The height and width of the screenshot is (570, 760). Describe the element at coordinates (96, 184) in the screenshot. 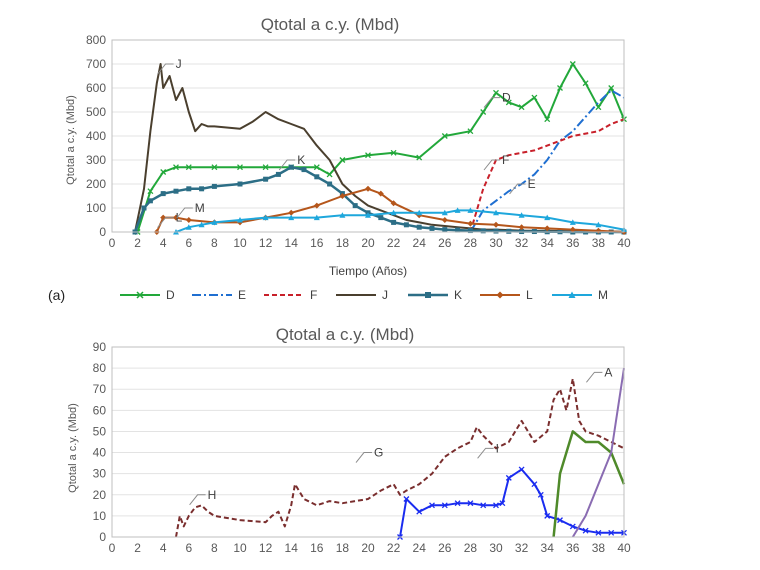

I see `y-tick-label: 200` at that location.